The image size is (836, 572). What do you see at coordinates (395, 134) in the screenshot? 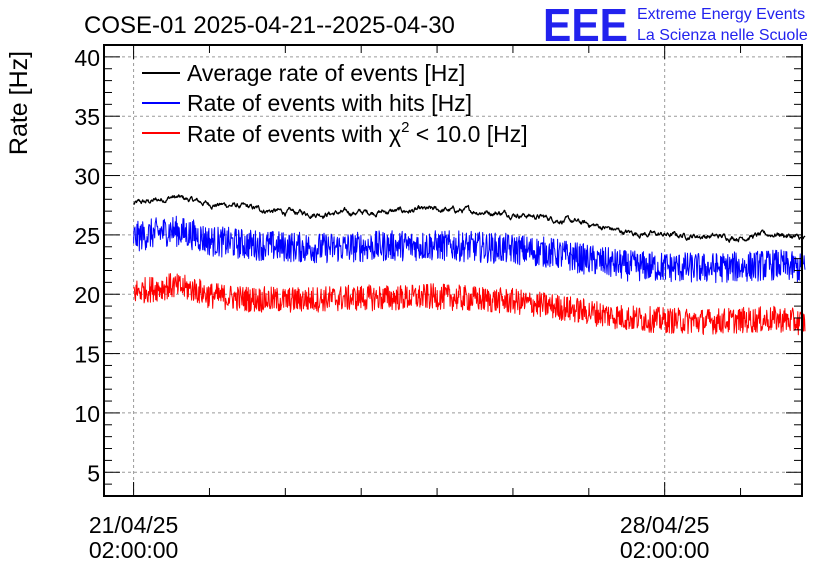
I see `legend-chi2-symbol: χ` at bounding box center [395, 134].